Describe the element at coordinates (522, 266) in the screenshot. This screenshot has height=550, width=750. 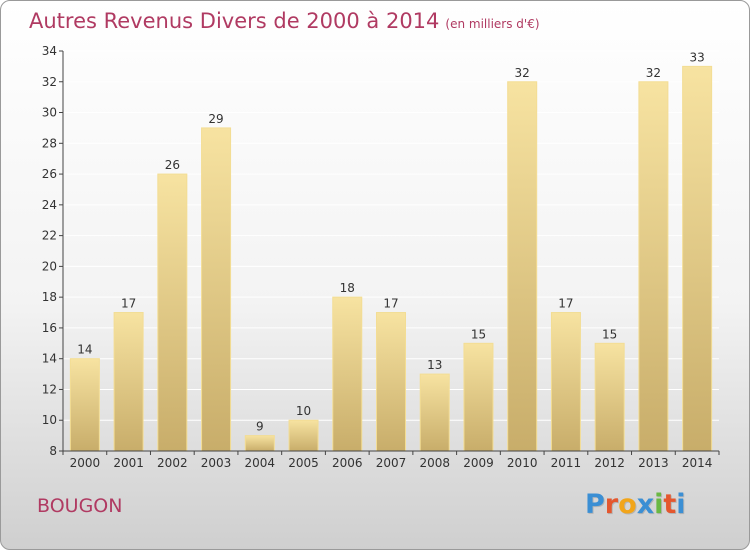
I see `bar-2010` at that location.